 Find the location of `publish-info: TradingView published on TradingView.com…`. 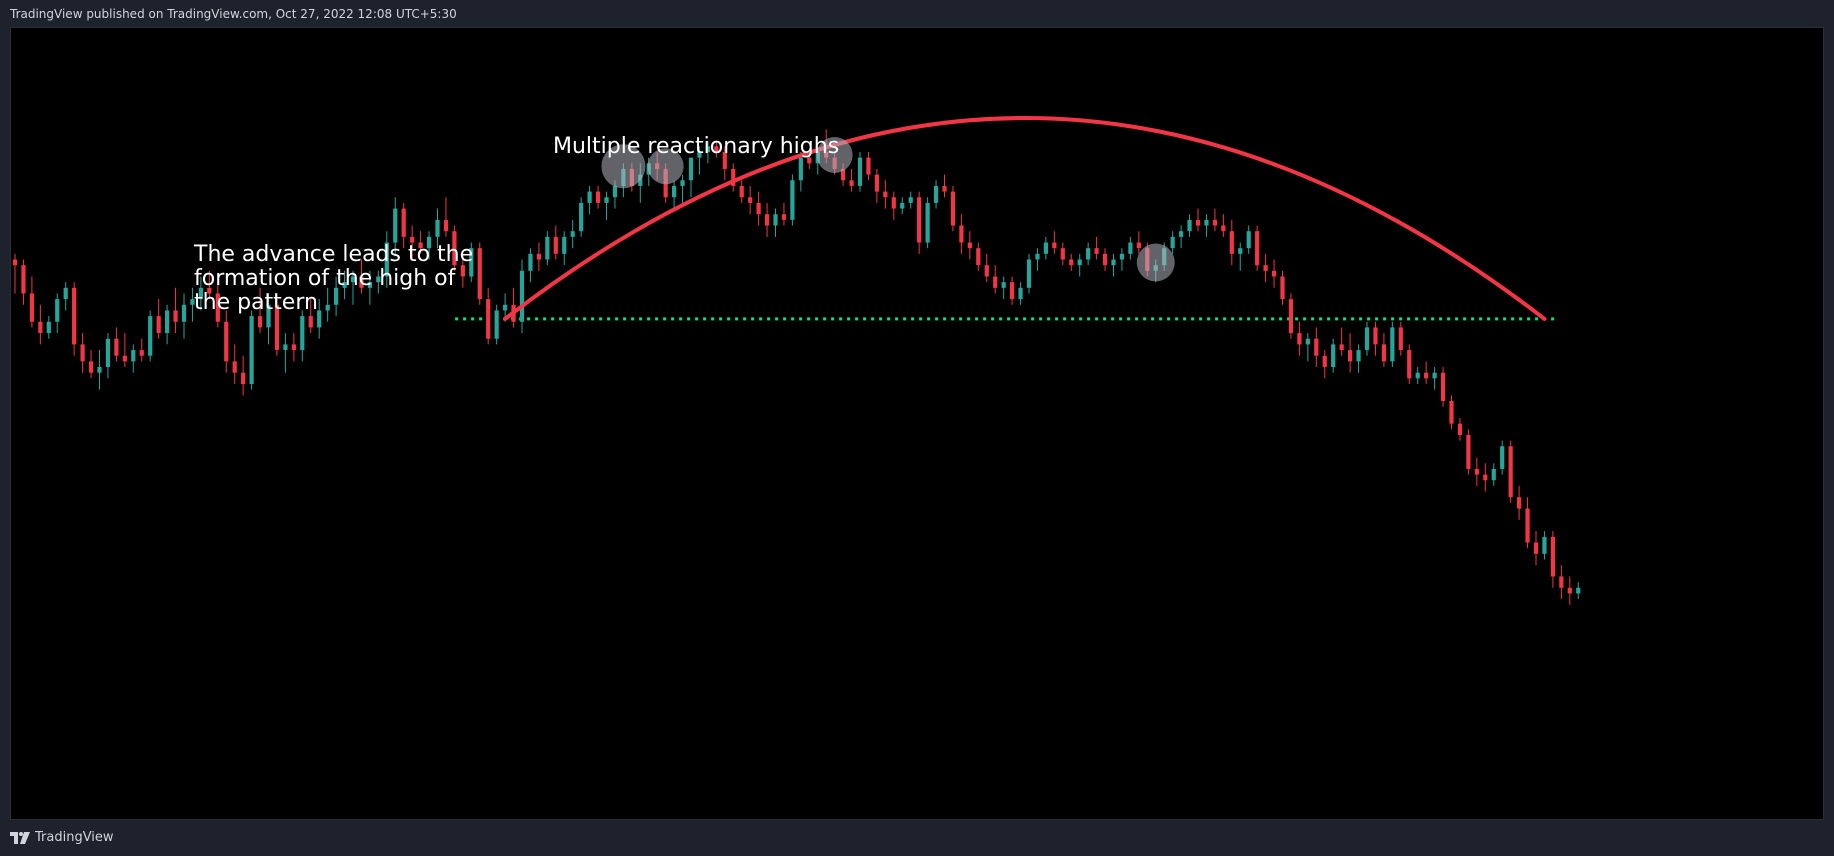

publish-info: TradingView published on TradingView.com… is located at coordinates (233, 14).